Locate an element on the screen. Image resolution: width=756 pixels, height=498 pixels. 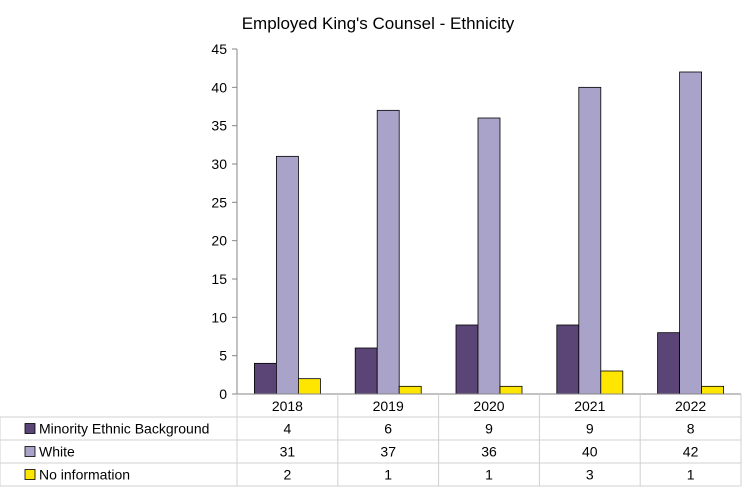
y-tick-label: 30 is located at coordinates (219, 164).